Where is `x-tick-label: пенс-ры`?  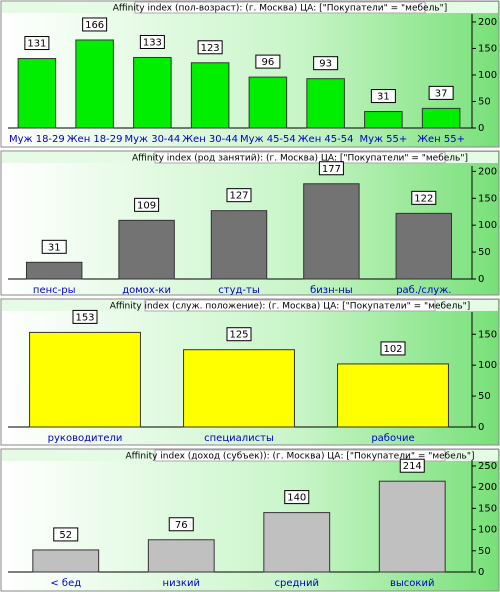 x-tick-label: пенс-ры is located at coordinates (54, 290).